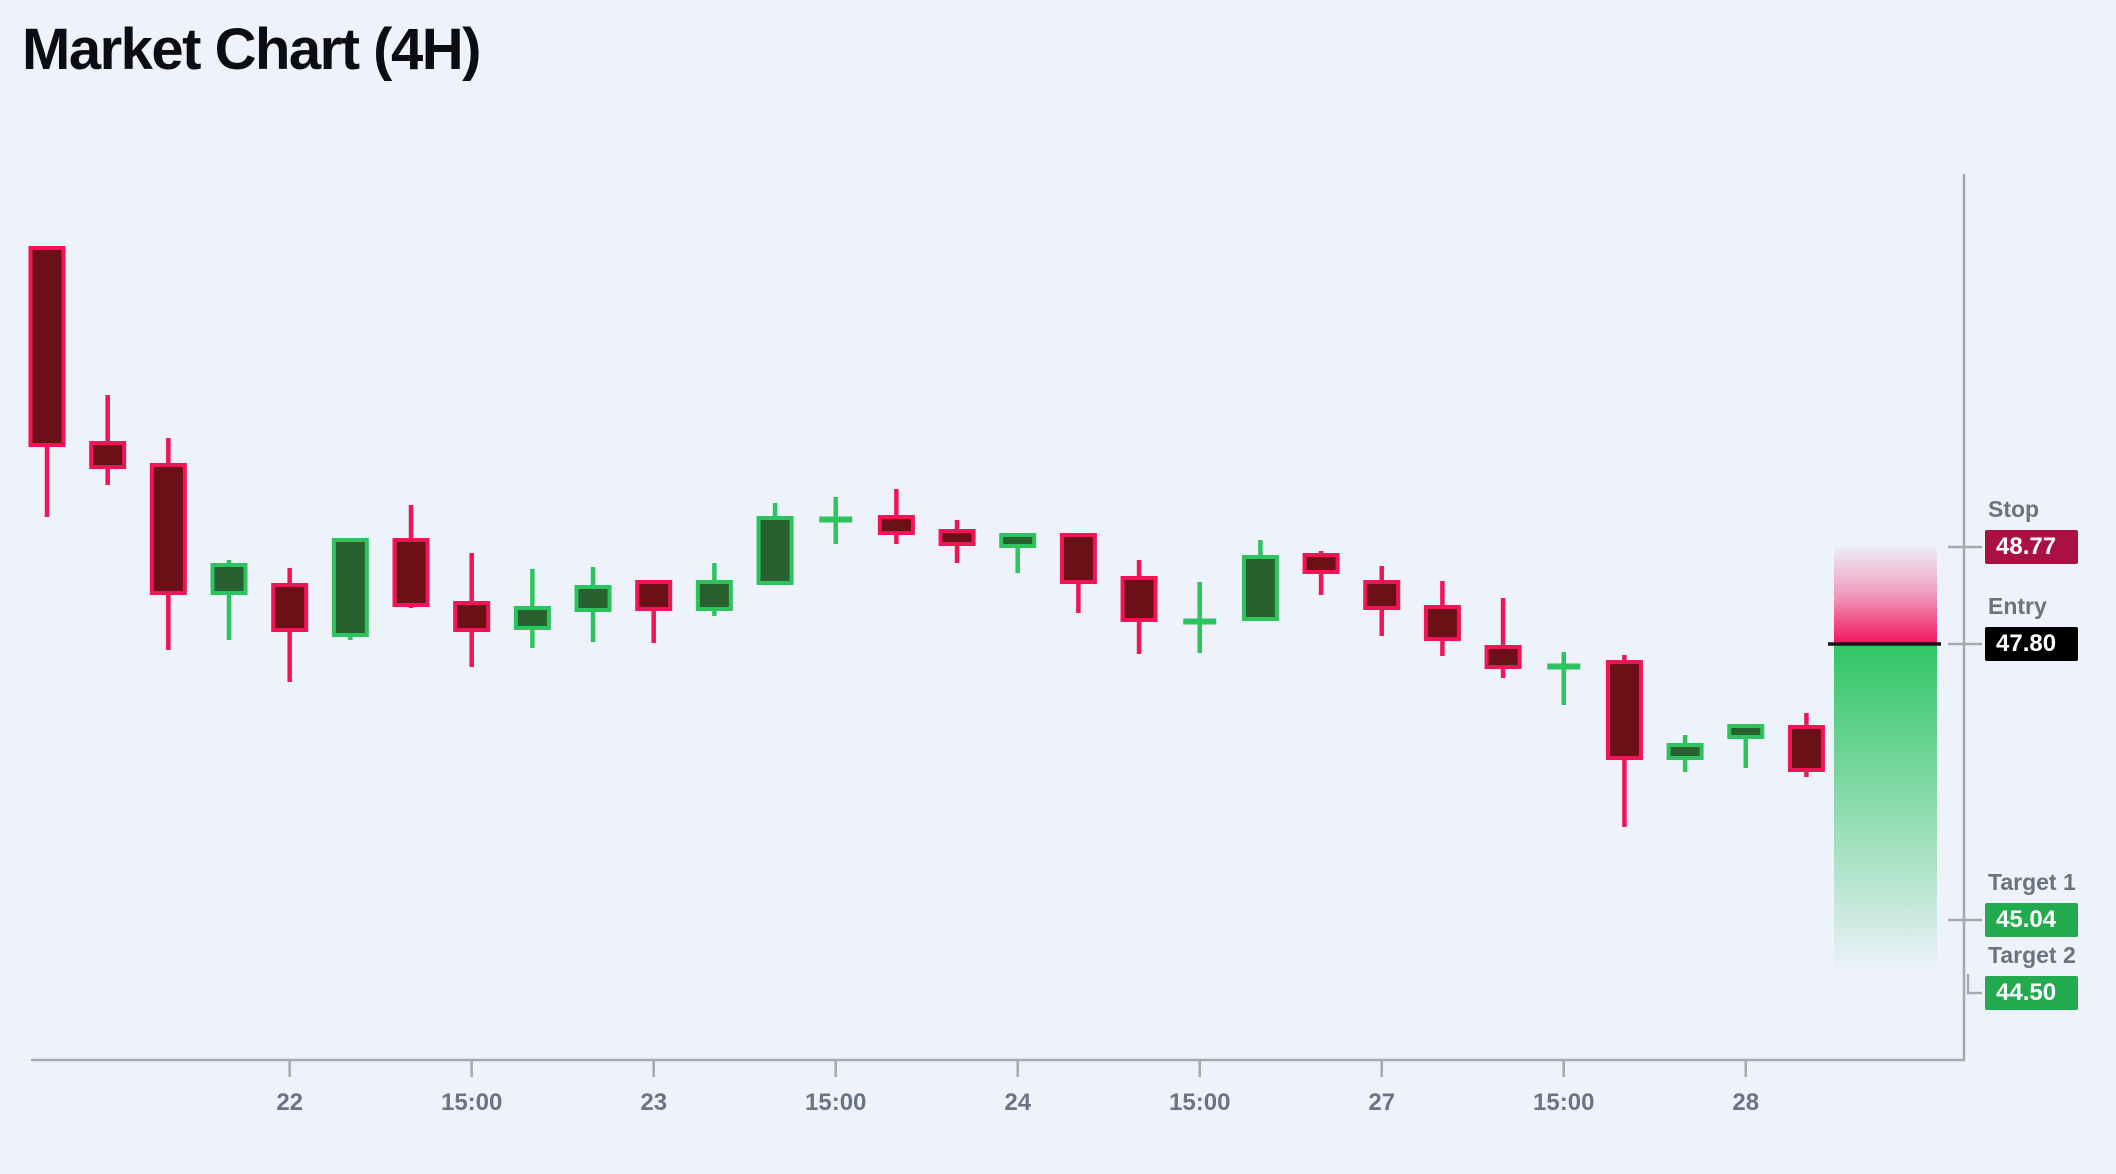 The height and width of the screenshot is (1174, 2116). Describe the element at coordinates (2031, 993) in the screenshot. I see `target2-price-badge: 44.50` at that location.